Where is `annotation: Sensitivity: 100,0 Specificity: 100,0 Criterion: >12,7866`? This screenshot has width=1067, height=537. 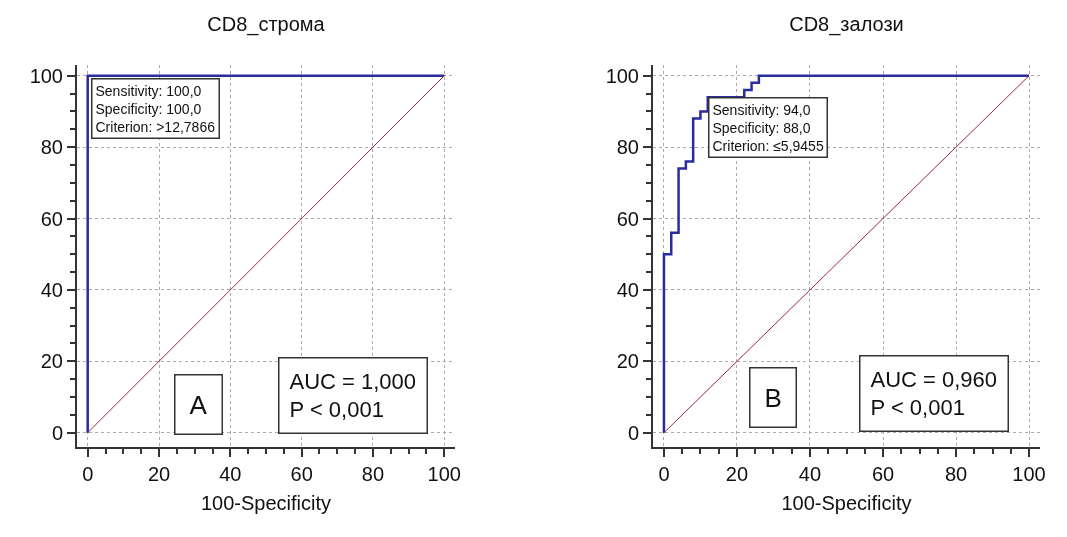
annotation: Sensitivity: 100,0 Specificity: 100,0 Criterion: >12,7866 is located at coordinates (155, 108).